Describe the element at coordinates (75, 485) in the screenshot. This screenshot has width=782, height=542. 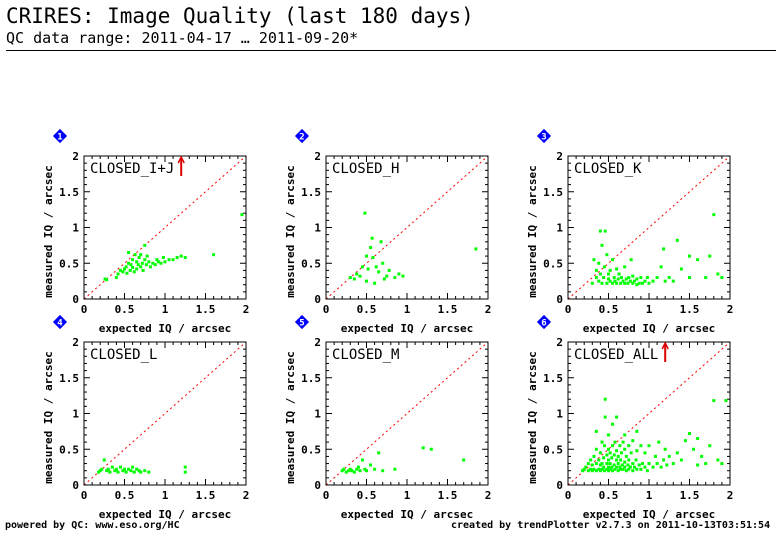
I see `y-tick-label: 0` at that location.